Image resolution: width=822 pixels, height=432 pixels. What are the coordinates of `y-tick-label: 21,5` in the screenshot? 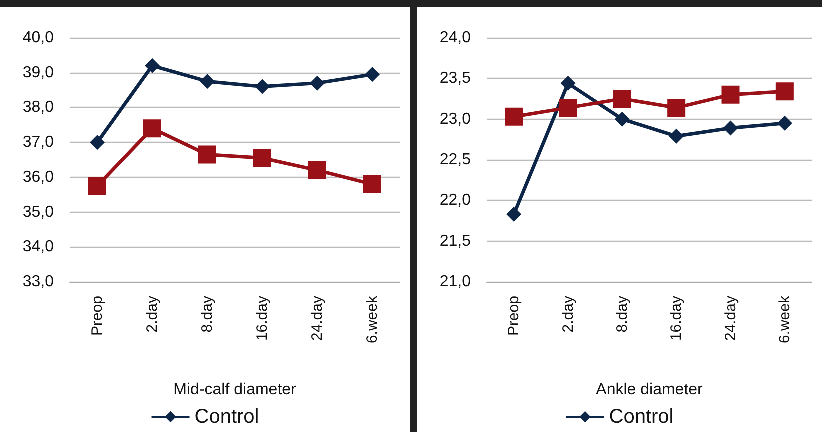 It's located at (456, 241).